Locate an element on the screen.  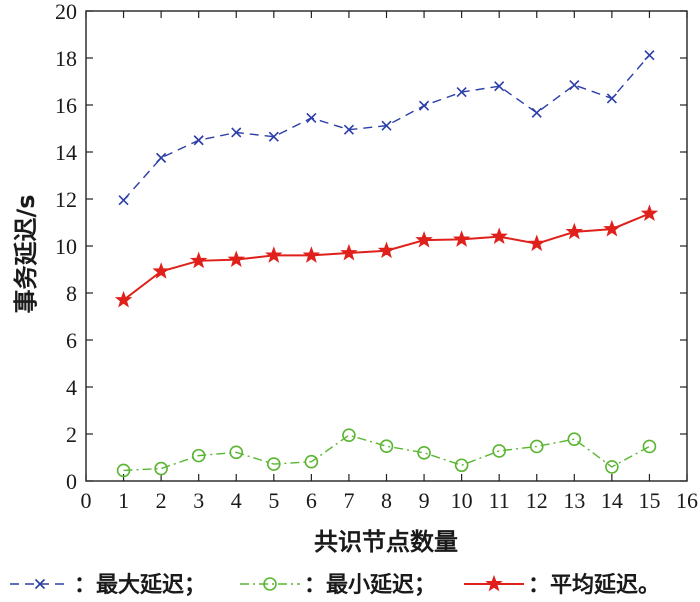
y-tick-label: 12 is located at coordinates (66, 199).